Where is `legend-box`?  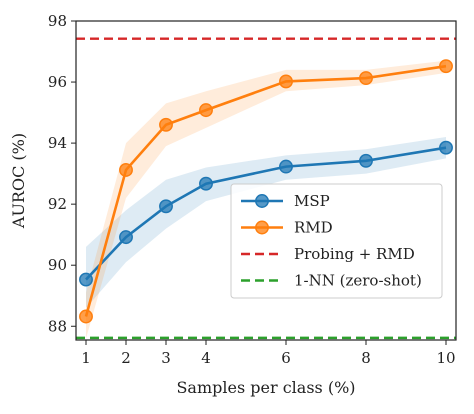 legend-box is located at coordinates (336, 241).